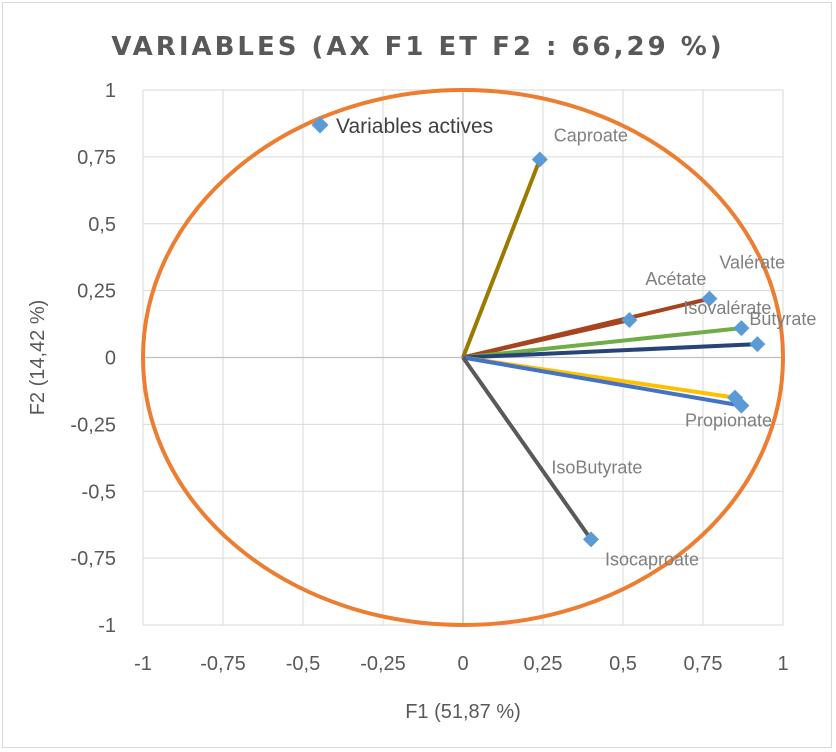 The width and height of the screenshot is (836, 752). What do you see at coordinates (782, 319) in the screenshot?
I see `point-label: Butyrate` at bounding box center [782, 319].